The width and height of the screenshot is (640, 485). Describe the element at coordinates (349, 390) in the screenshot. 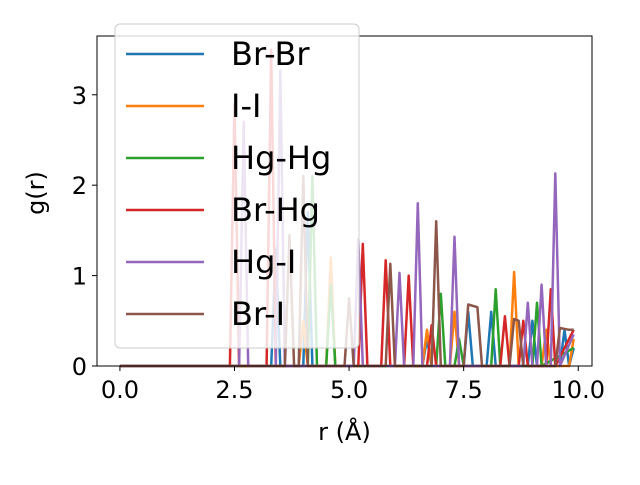

I see `x-tick-label: 5.0` at that location.